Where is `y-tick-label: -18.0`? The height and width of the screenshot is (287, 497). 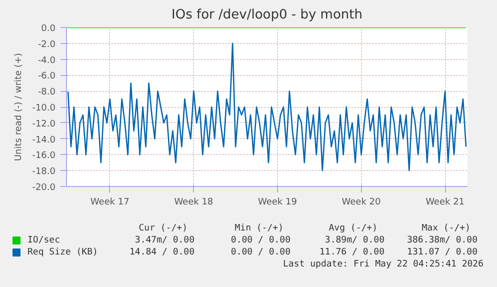 y-tick-label: -18.0 is located at coordinates (44, 172).